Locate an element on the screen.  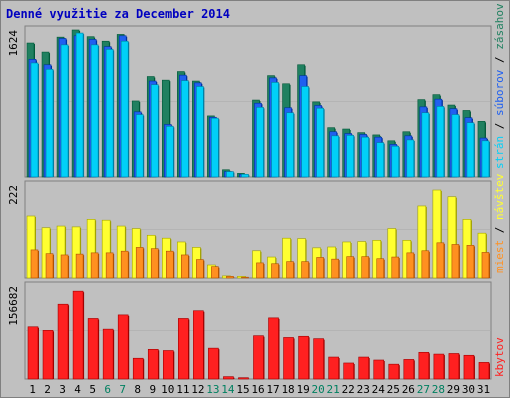
legend-middle: miest / návštev is located at coordinates (499, 223).